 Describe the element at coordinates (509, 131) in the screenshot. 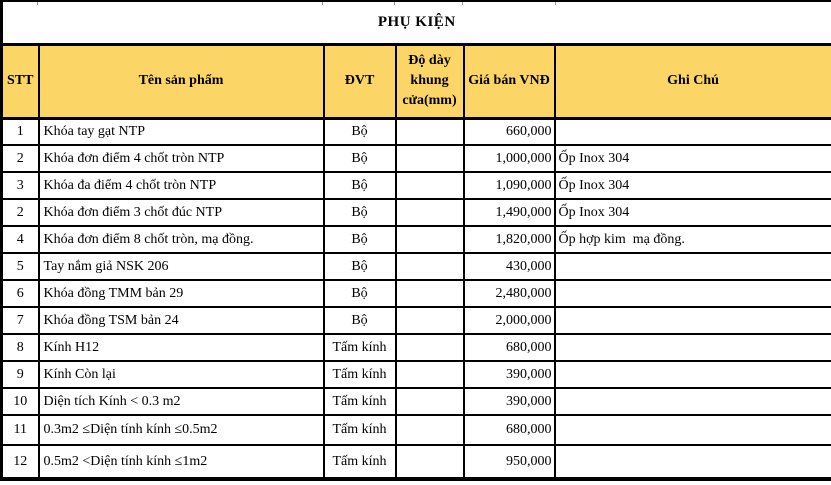

I see `cell-price: 660,000` at that location.